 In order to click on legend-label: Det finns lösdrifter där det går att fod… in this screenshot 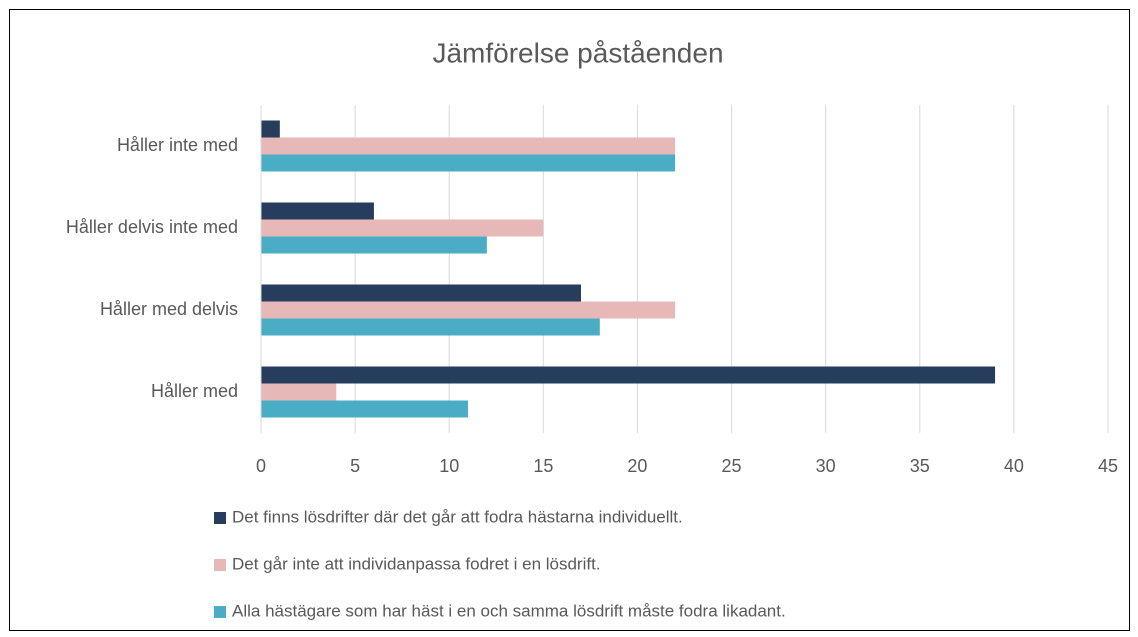, I will do `click(457, 516)`.